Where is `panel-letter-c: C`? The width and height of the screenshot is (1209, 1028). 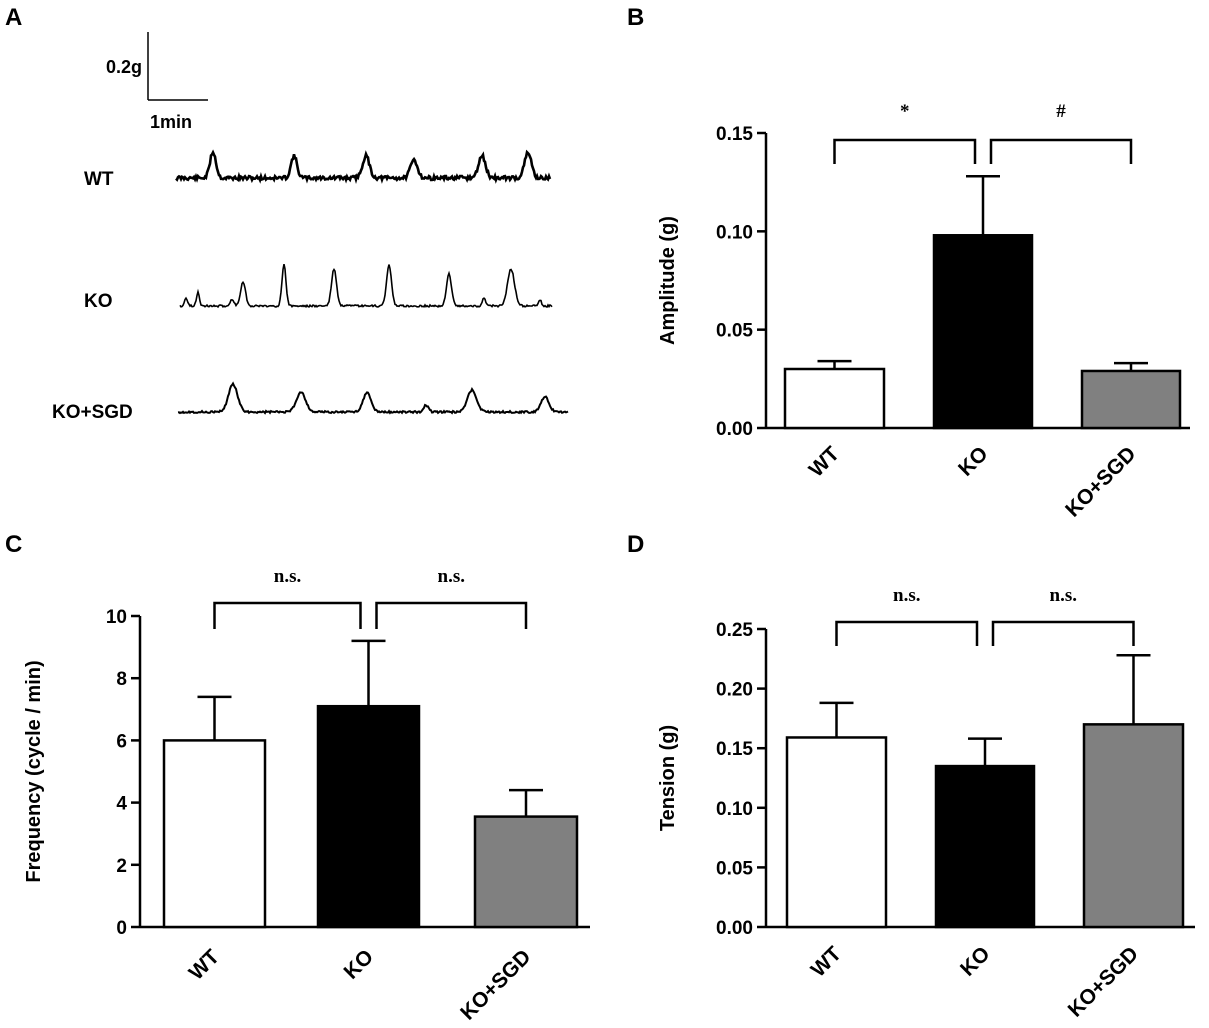
panel-letter-c: C is located at coordinates (13, 544).